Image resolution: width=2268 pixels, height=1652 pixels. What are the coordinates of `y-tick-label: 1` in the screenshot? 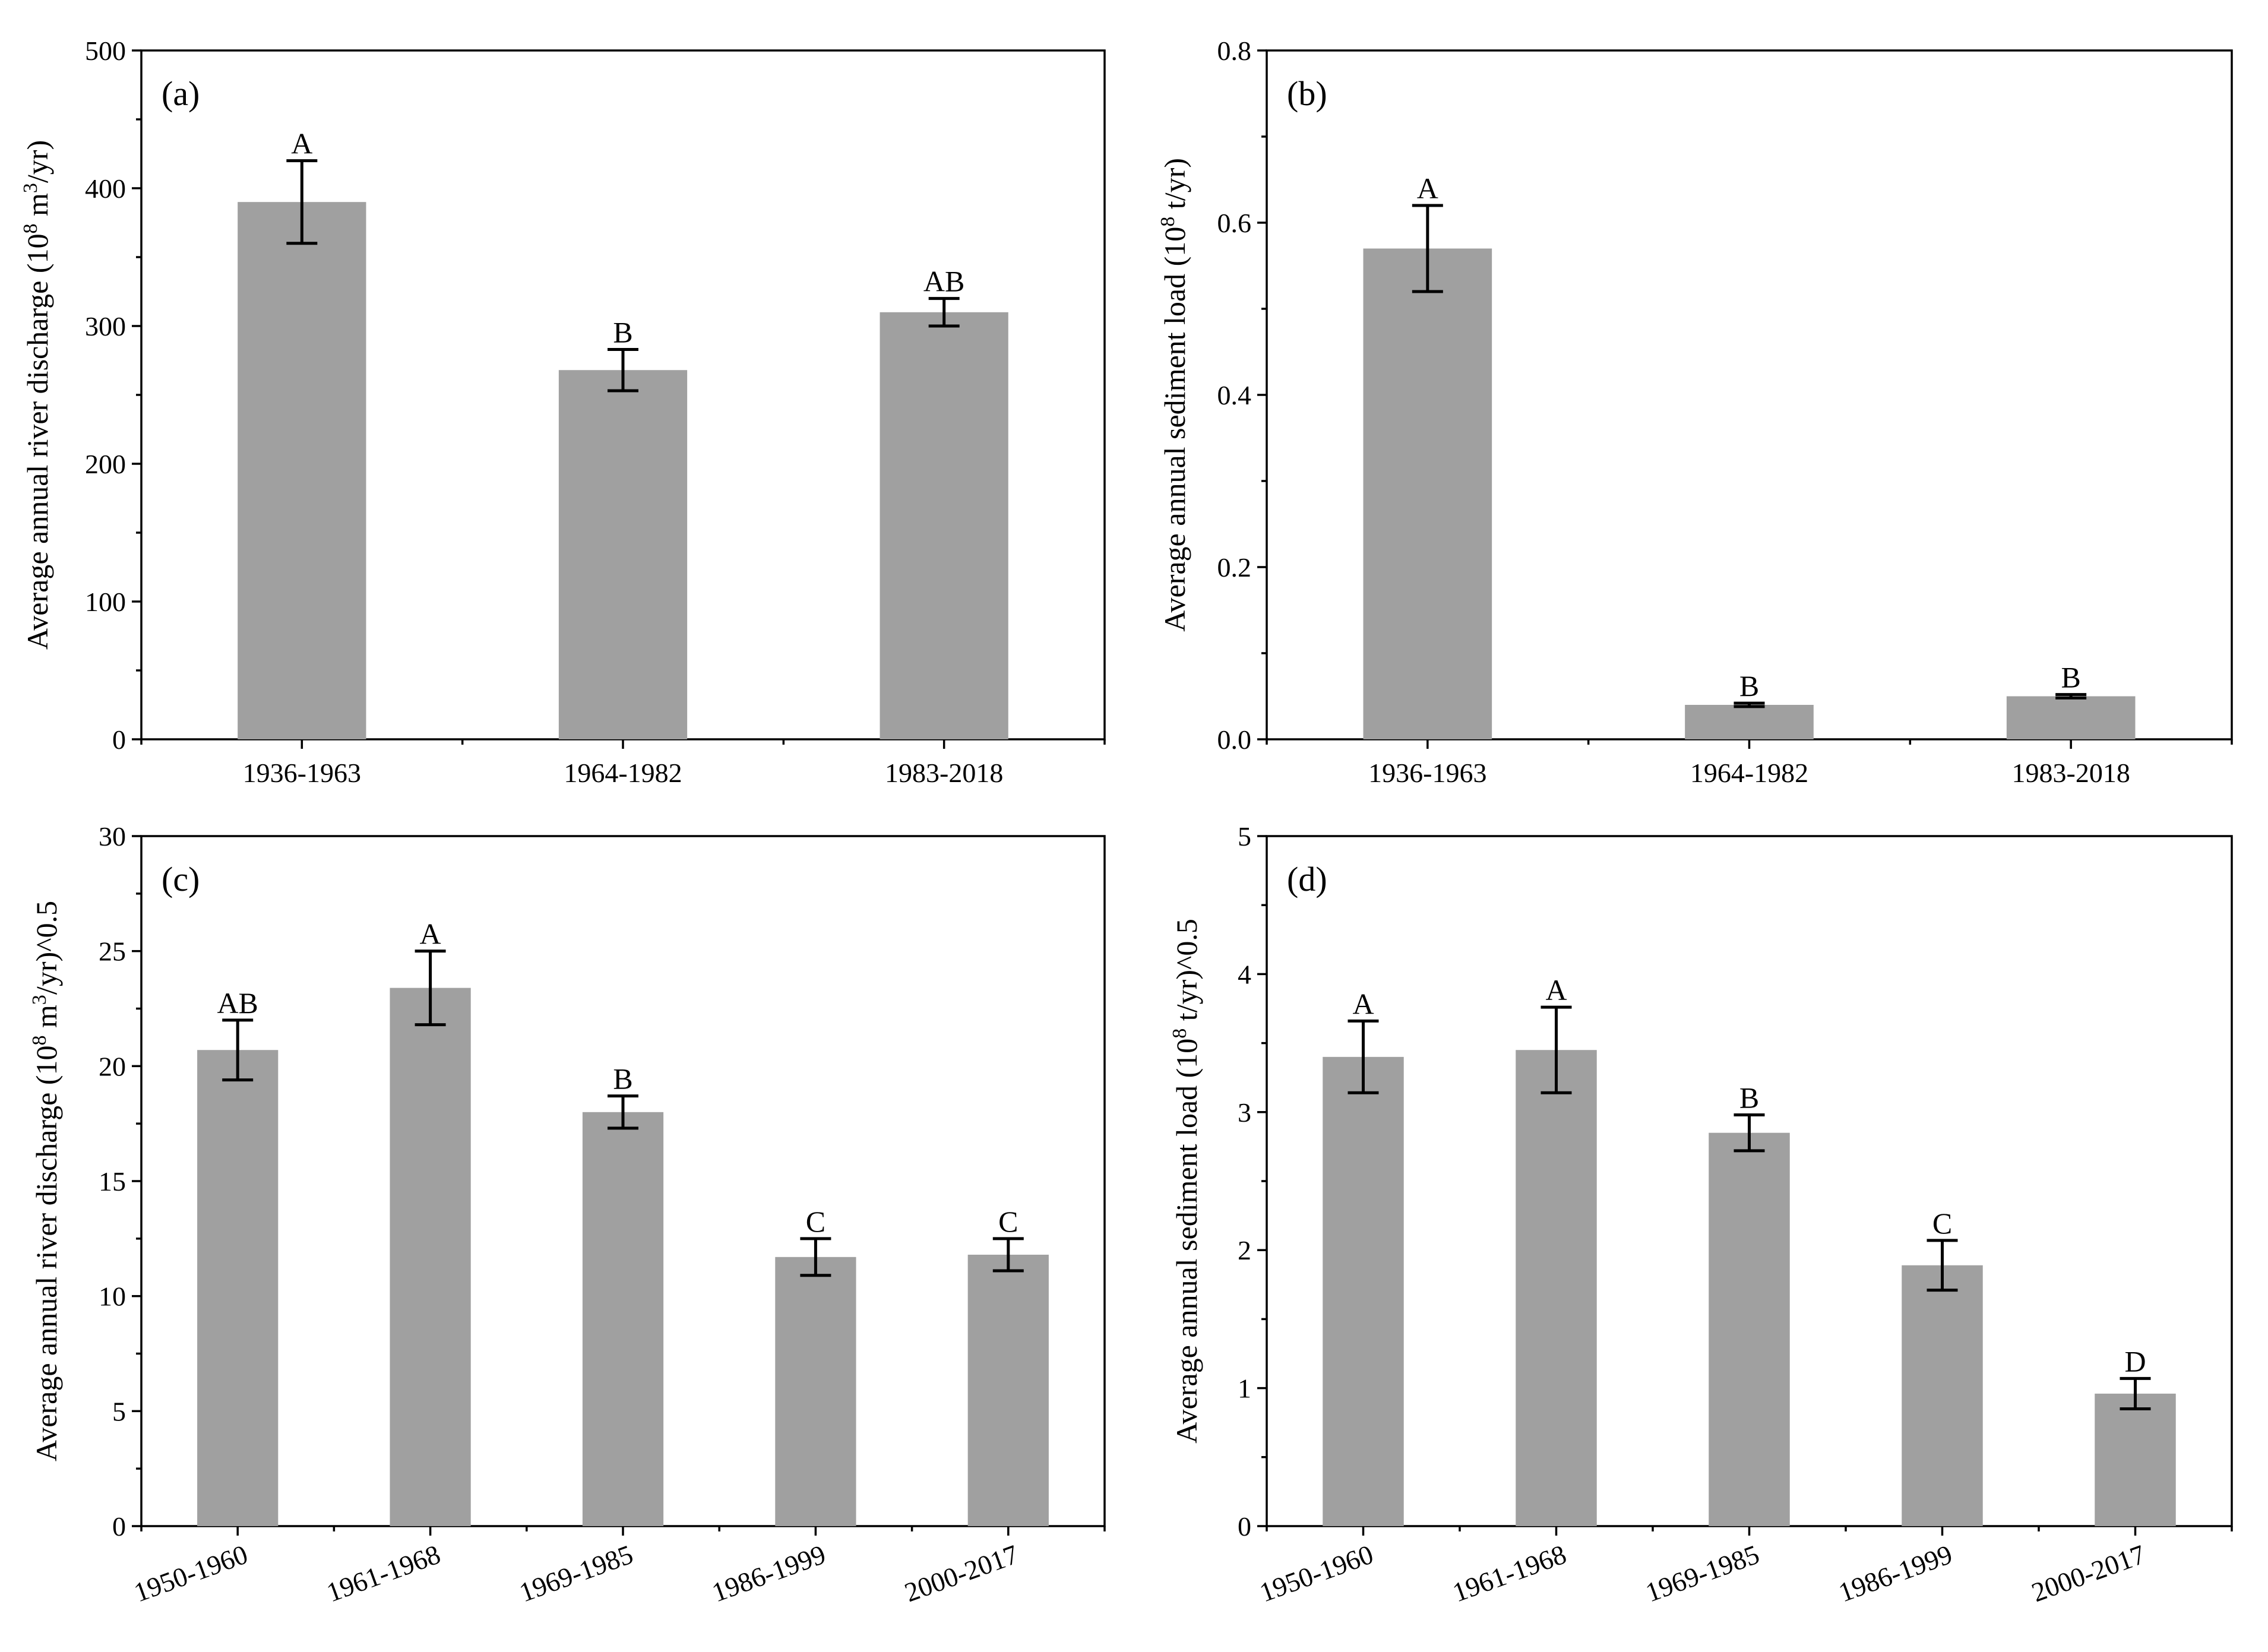 It's located at (1244, 1388).